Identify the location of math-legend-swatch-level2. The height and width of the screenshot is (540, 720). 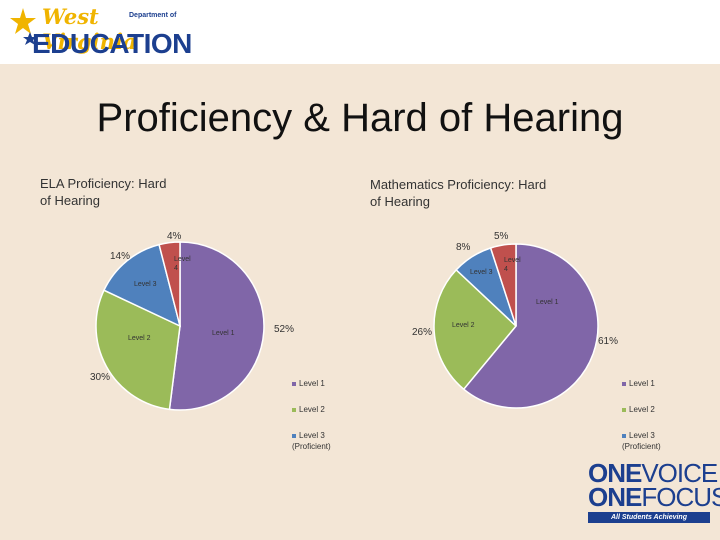
(624, 409).